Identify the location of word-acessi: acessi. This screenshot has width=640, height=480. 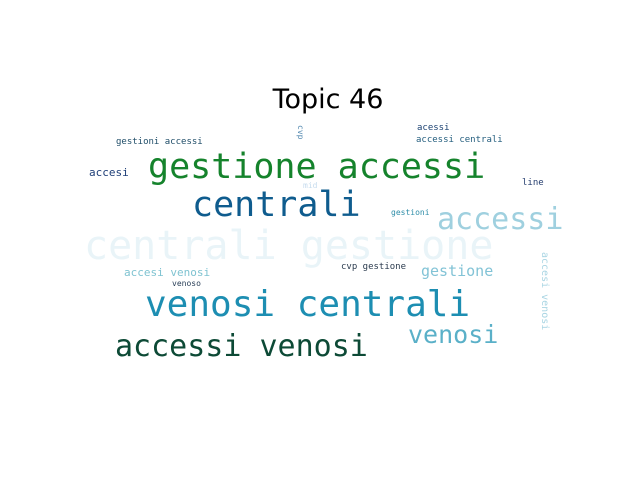
(433, 128).